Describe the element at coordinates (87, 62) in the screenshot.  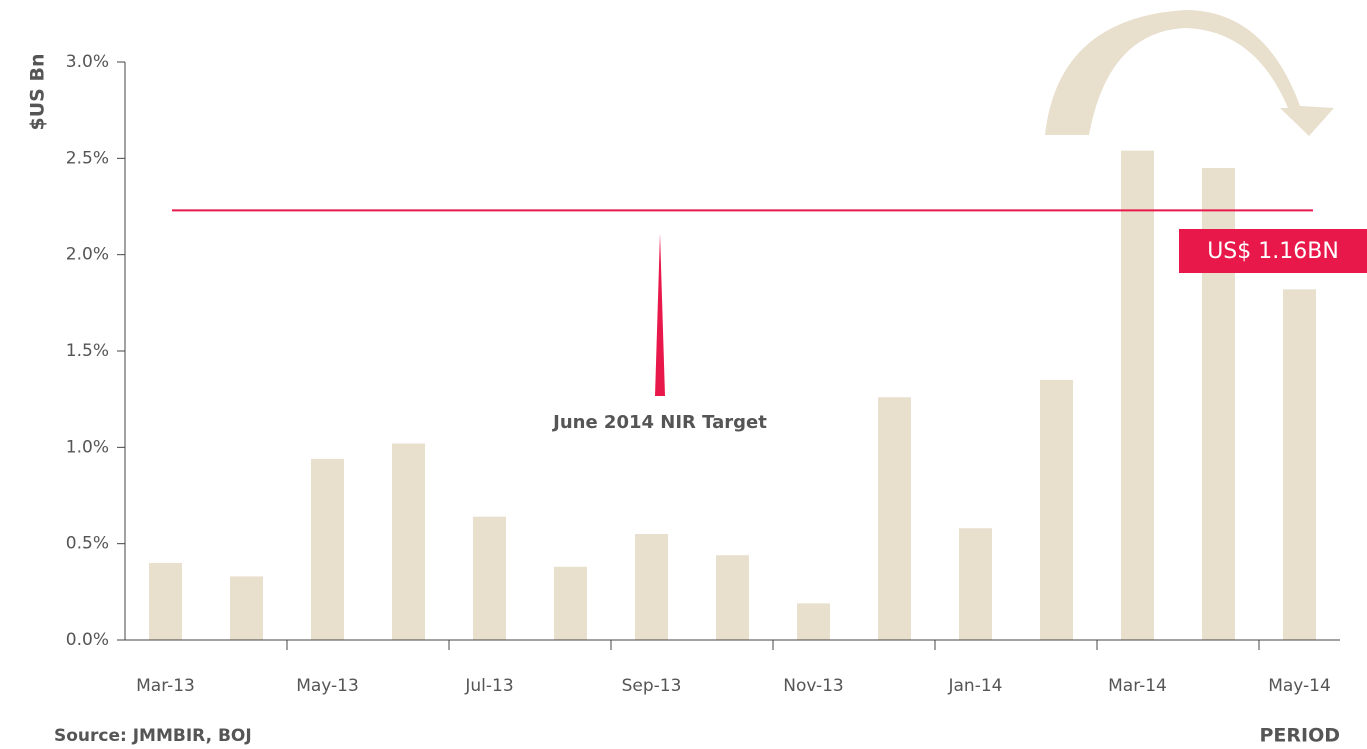
I see `y-tick-label: 3.0%` at that location.